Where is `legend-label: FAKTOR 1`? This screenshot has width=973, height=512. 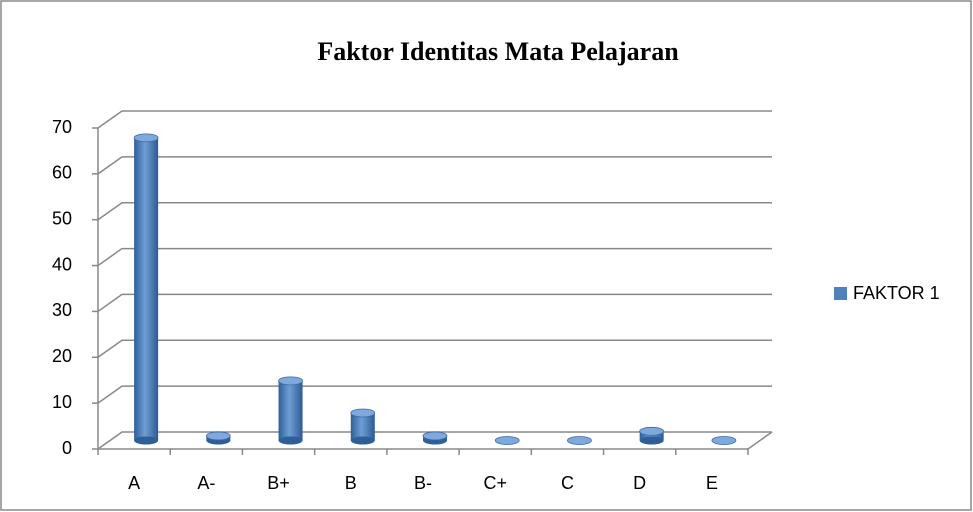 legend-label: FAKTOR 1 is located at coordinates (896, 293).